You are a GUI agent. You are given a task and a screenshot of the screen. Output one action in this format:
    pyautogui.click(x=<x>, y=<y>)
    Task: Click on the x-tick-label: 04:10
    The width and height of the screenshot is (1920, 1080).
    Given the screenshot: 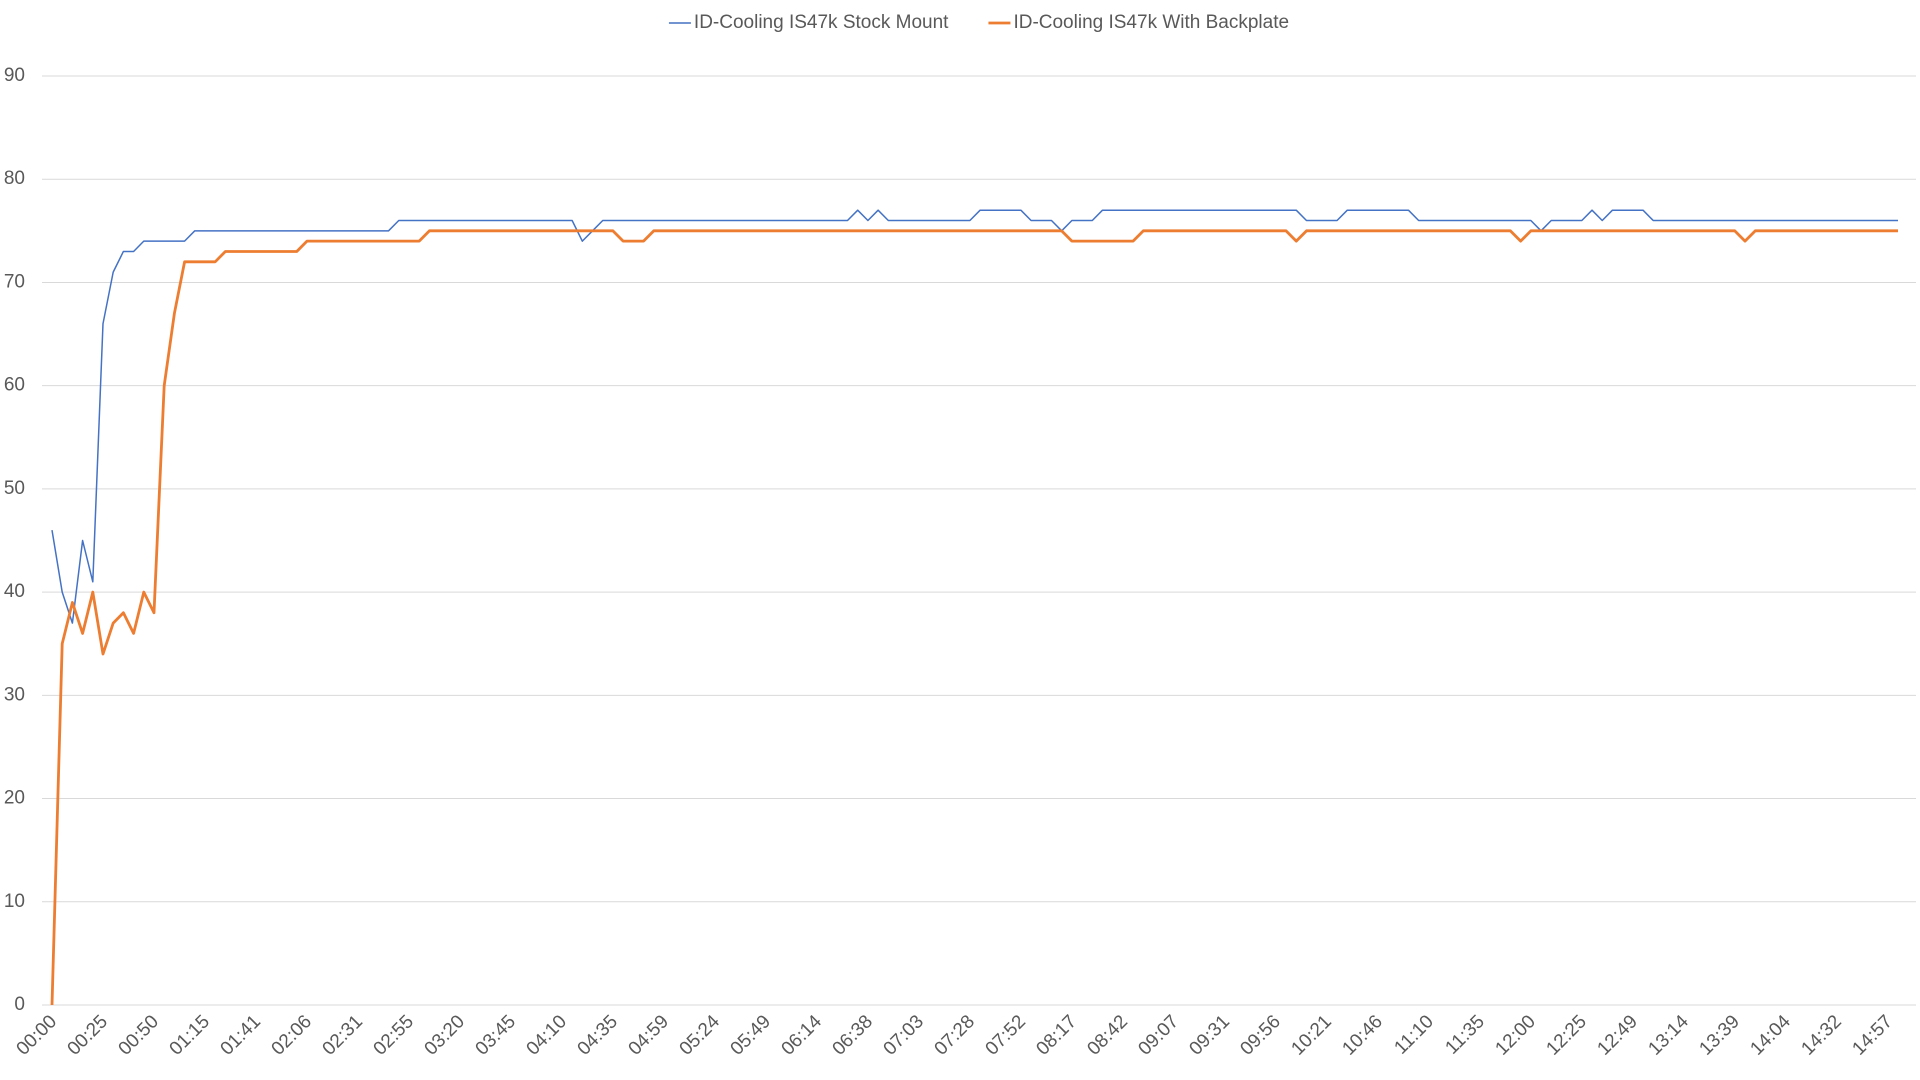 What is the action you would take?
    pyautogui.click(x=547, y=1035)
    